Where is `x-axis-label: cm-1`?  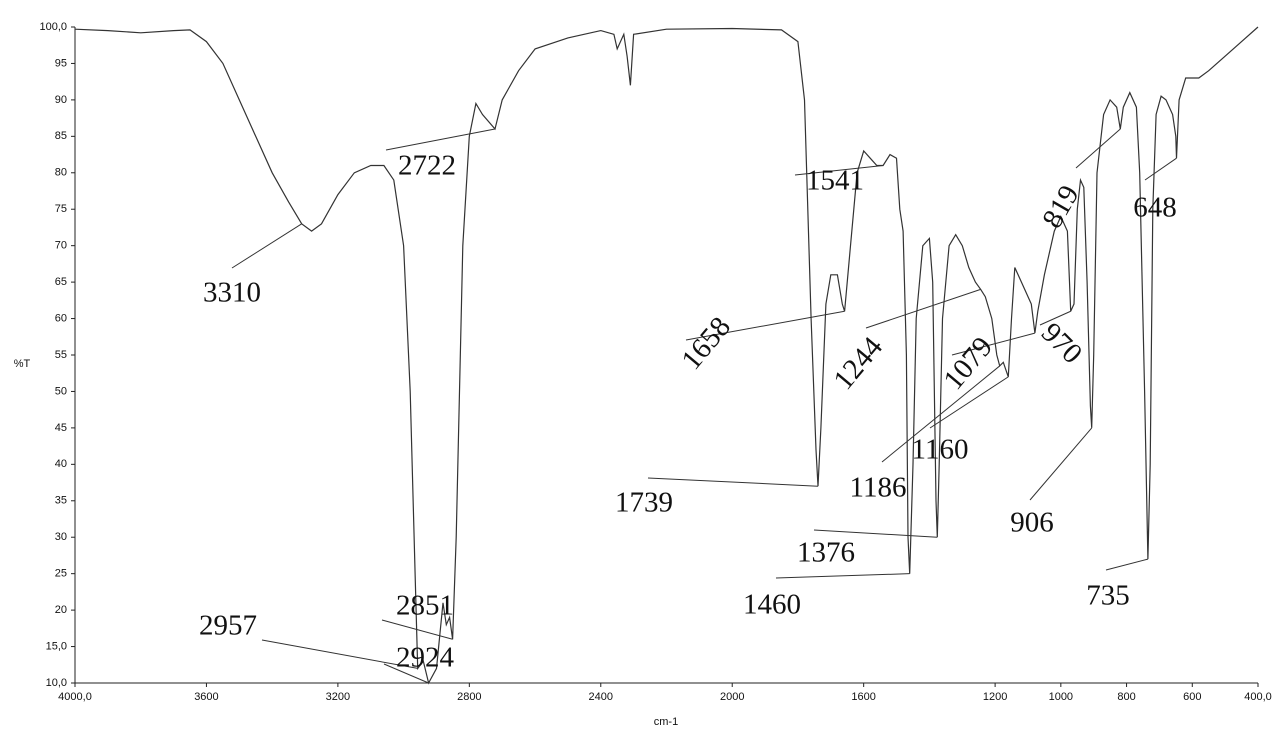 x-axis-label: cm-1 is located at coordinates (666, 722).